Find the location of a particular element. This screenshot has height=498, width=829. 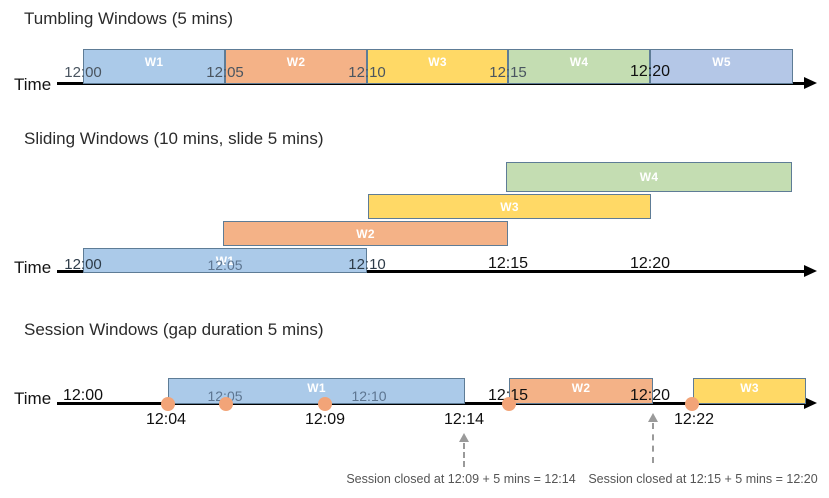

sliding-tick-1210: 12:10 is located at coordinates (367, 264).